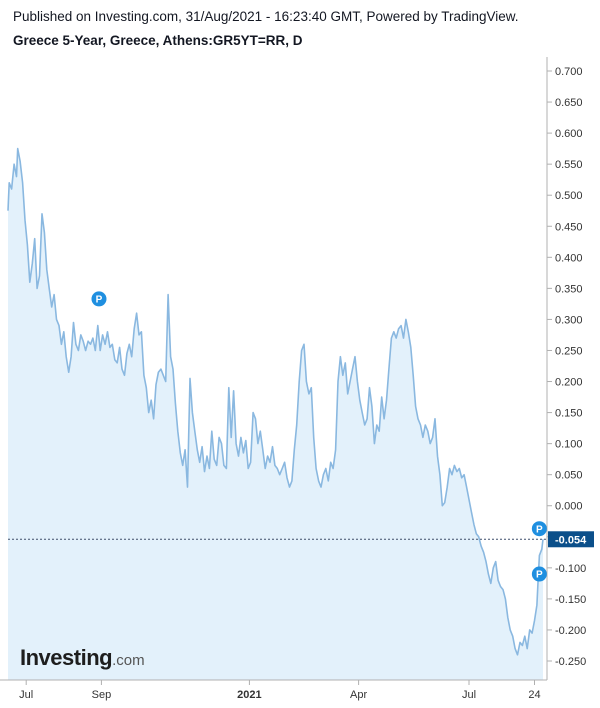  What do you see at coordinates (358, 695) in the screenshot?
I see `x-tick-label: Apr` at bounding box center [358, 695].